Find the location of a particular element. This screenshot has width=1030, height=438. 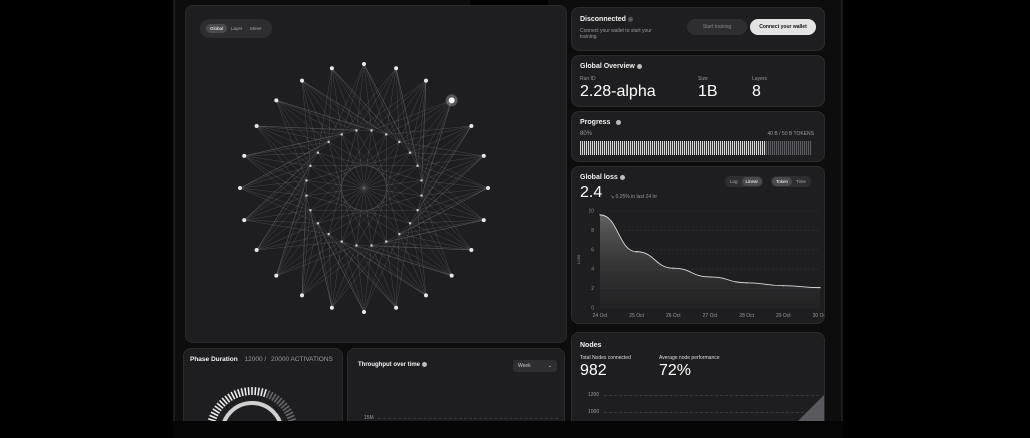

phase-gauge is located at coordinates (252, 407).